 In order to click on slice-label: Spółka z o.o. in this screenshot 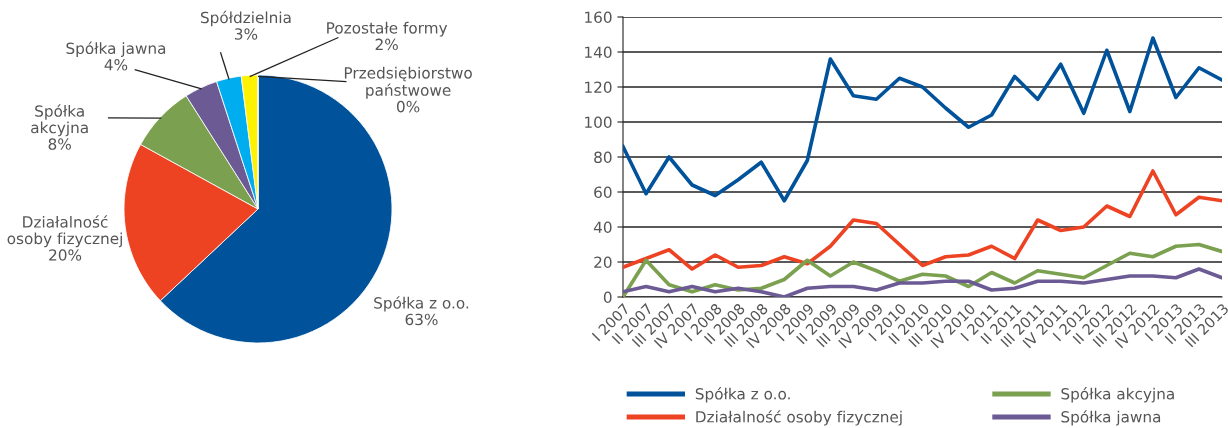, I will do `click(421, 304)`.